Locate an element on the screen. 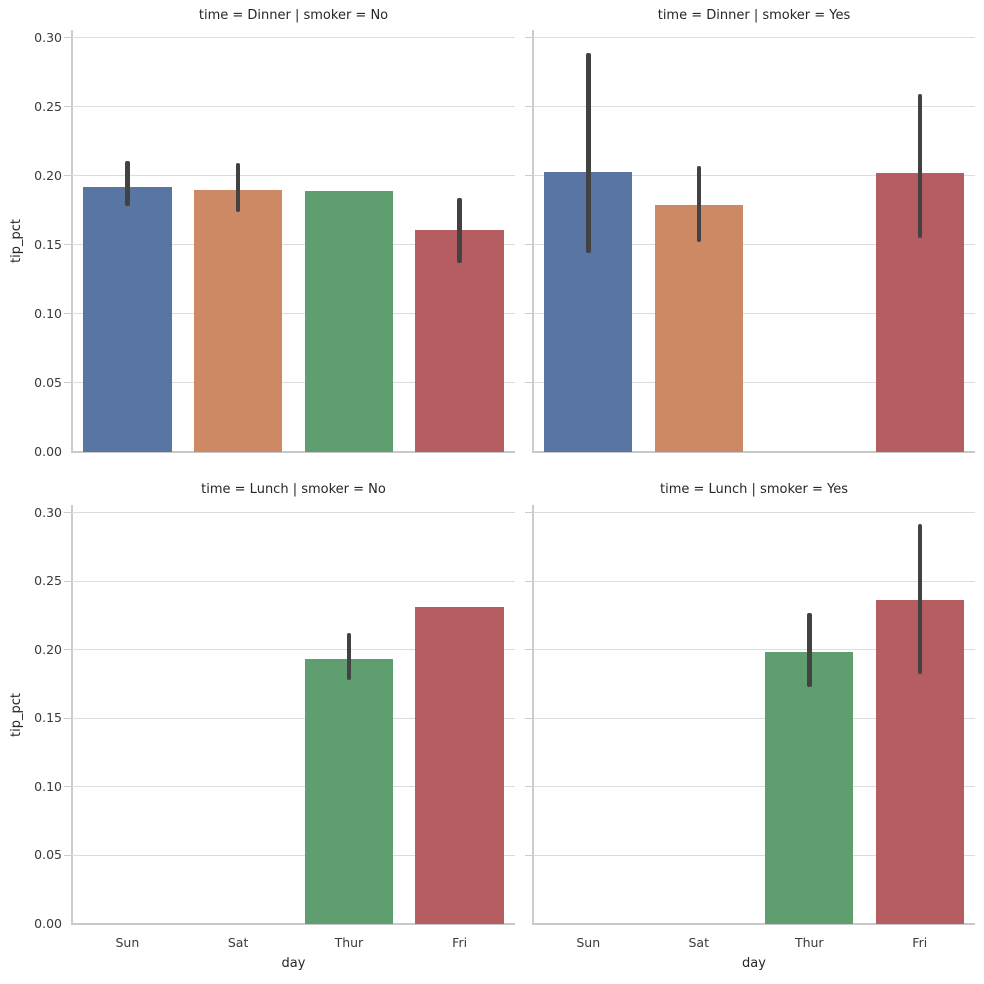  panel-title-lunch-yes: time = Lunch | smoker = Yes is located at coordinates (754, 489).